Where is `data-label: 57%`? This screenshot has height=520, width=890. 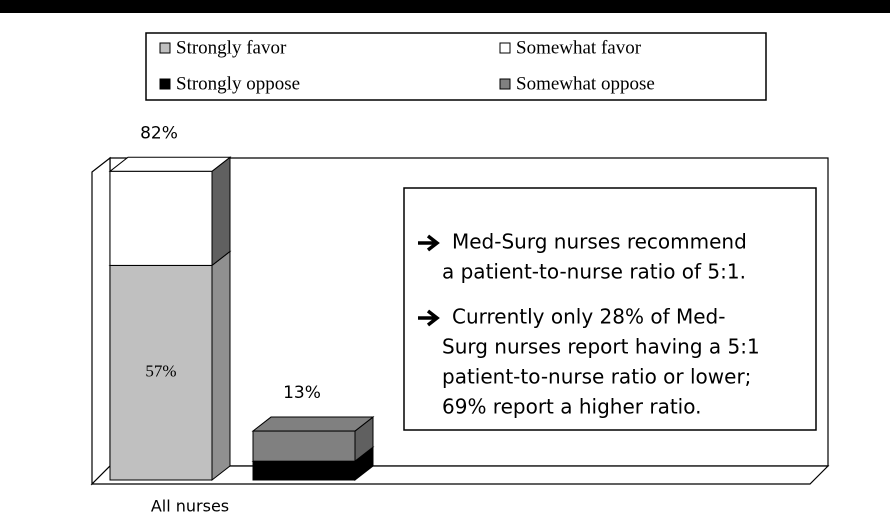 data-label: 57% is located at coordinates (160, 371).